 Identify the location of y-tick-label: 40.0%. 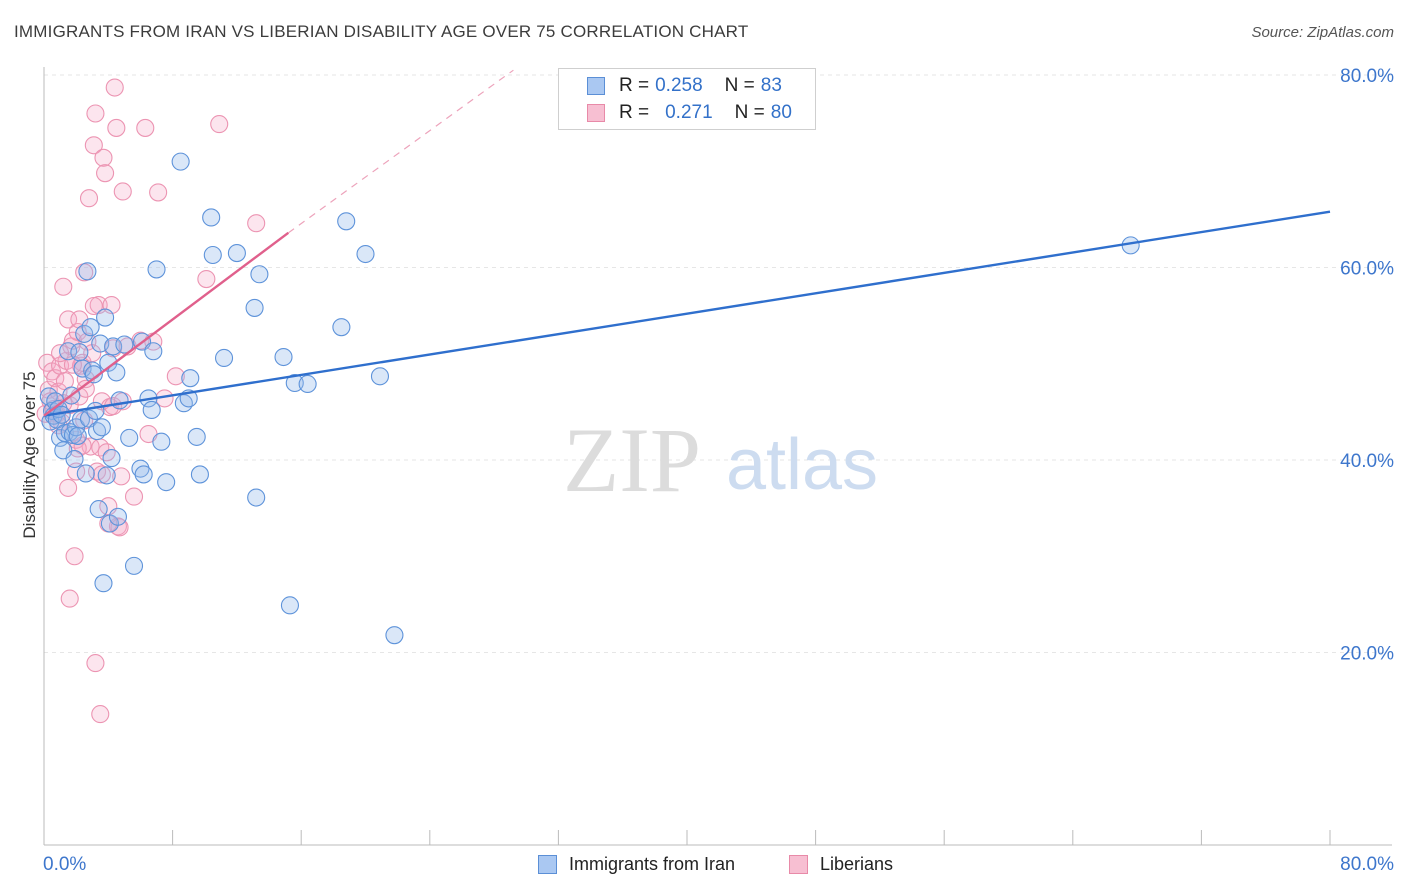
(1367, 461).